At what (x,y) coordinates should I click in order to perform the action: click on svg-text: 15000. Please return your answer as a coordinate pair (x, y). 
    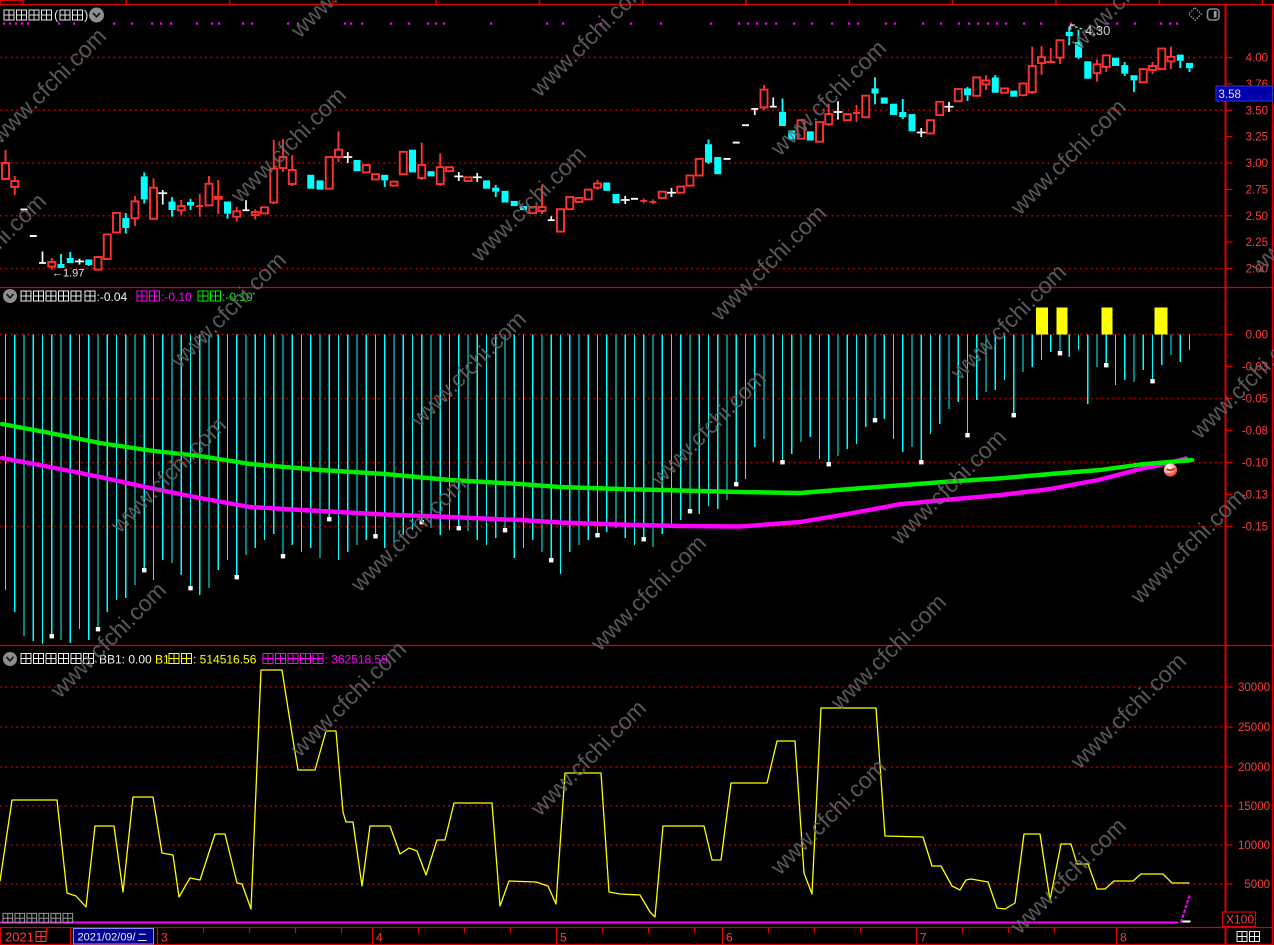
    Looking at the image, I should click on (1254, 807).